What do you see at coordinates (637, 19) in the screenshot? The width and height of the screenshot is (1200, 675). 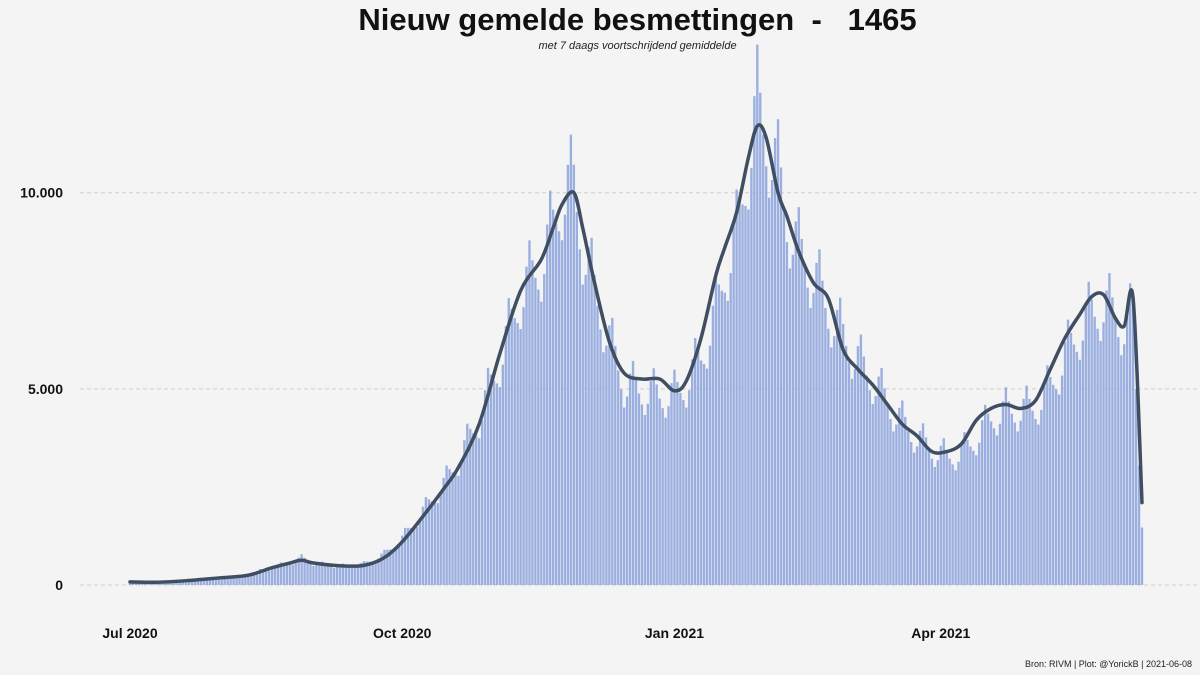 I see `chart-title: Nieuw gemelde besmettingen - 1465` at bounding box center [637, 19].